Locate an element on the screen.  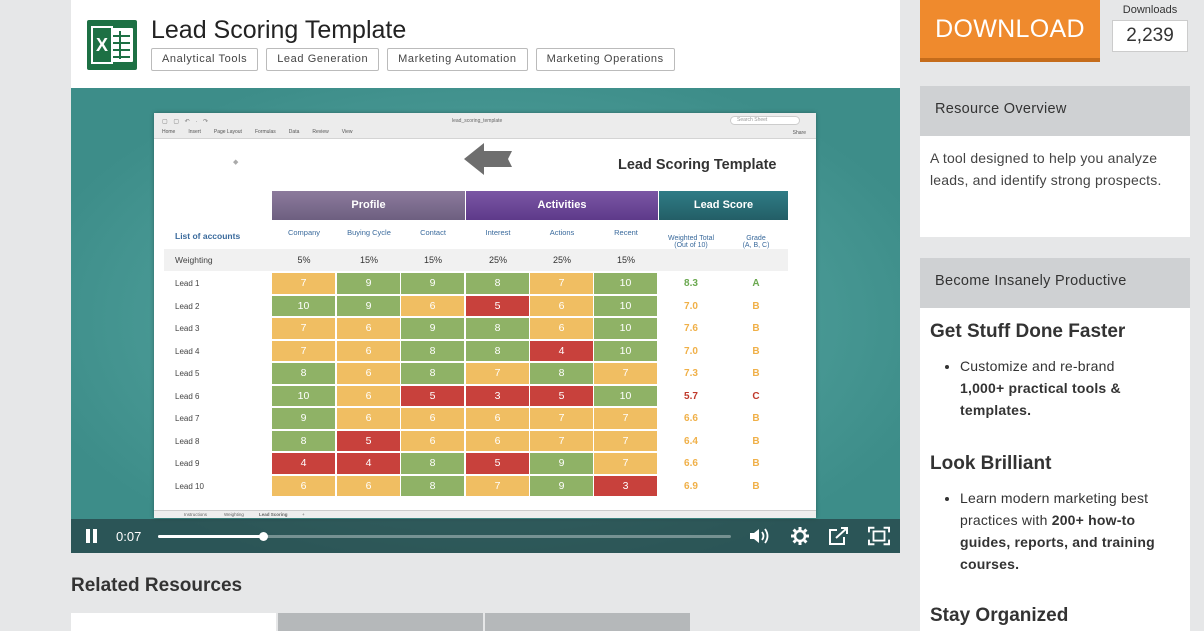
lead-row-label: Lead 9 is located at coordinates (187, 463).